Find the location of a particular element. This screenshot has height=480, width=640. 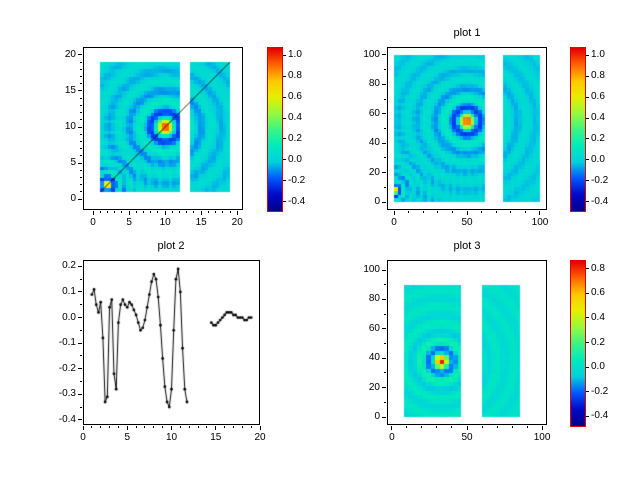

heatmap-canvas-plot1 is located at coordinates (467, 128).